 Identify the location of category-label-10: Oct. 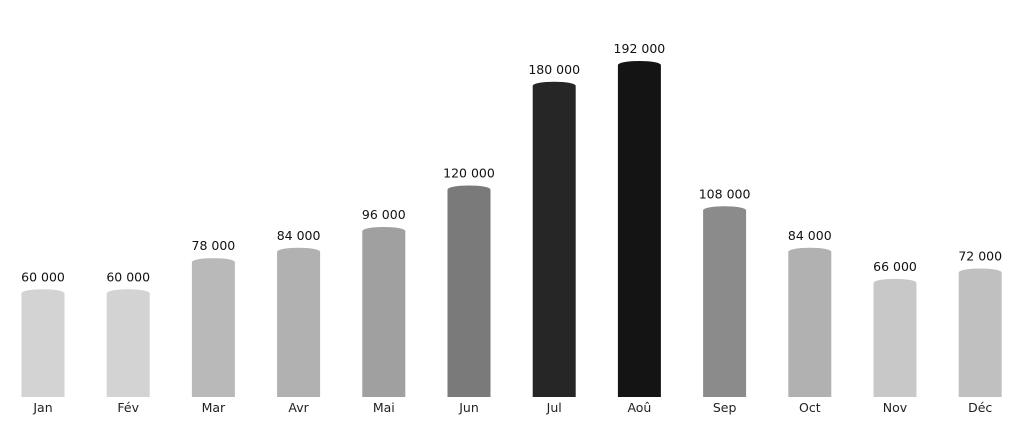
(810, 407).